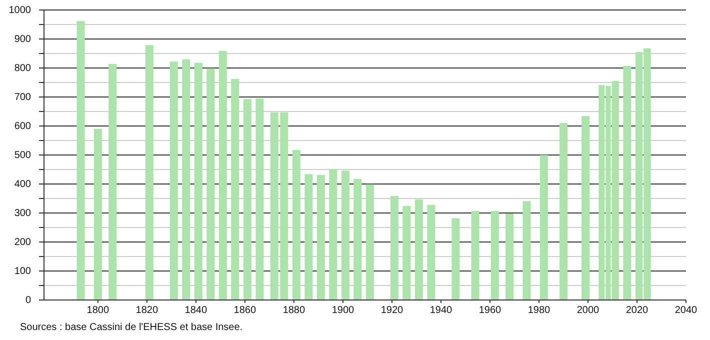  What do you see at coordinates (98, 310) in the screenshot?
I see `x-tick-label: 1800` at bounding box center [98, 310].